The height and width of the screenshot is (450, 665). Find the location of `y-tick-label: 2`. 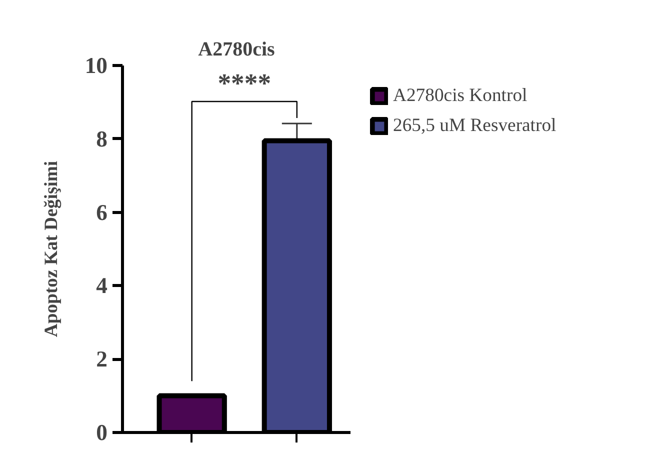

y-tick-label: 2 is located at coordinates (102, 359).